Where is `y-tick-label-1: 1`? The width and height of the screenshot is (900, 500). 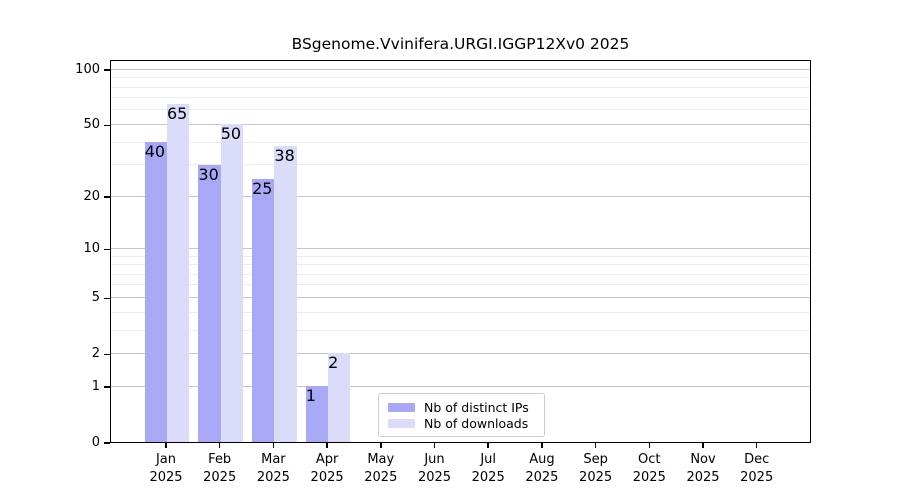
y-tick-label-1: 1 is located at coordinates (95, 386).